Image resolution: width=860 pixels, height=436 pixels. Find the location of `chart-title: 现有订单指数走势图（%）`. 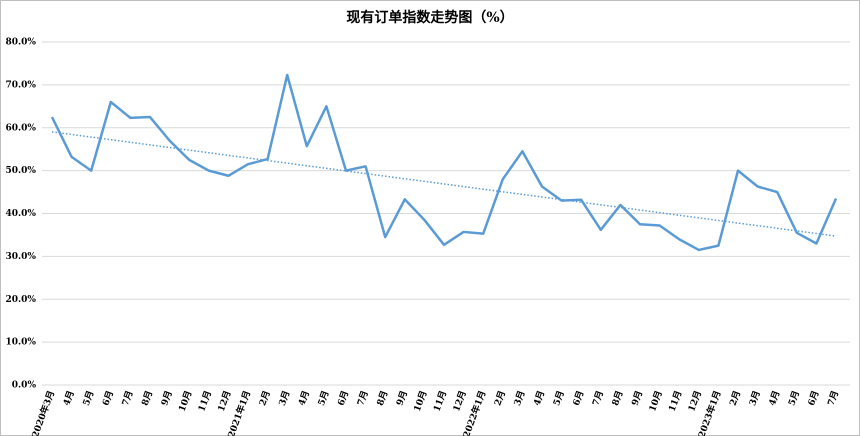

chart-title: 现有订单指数走势图（%） is located at coordinates (429, 17).